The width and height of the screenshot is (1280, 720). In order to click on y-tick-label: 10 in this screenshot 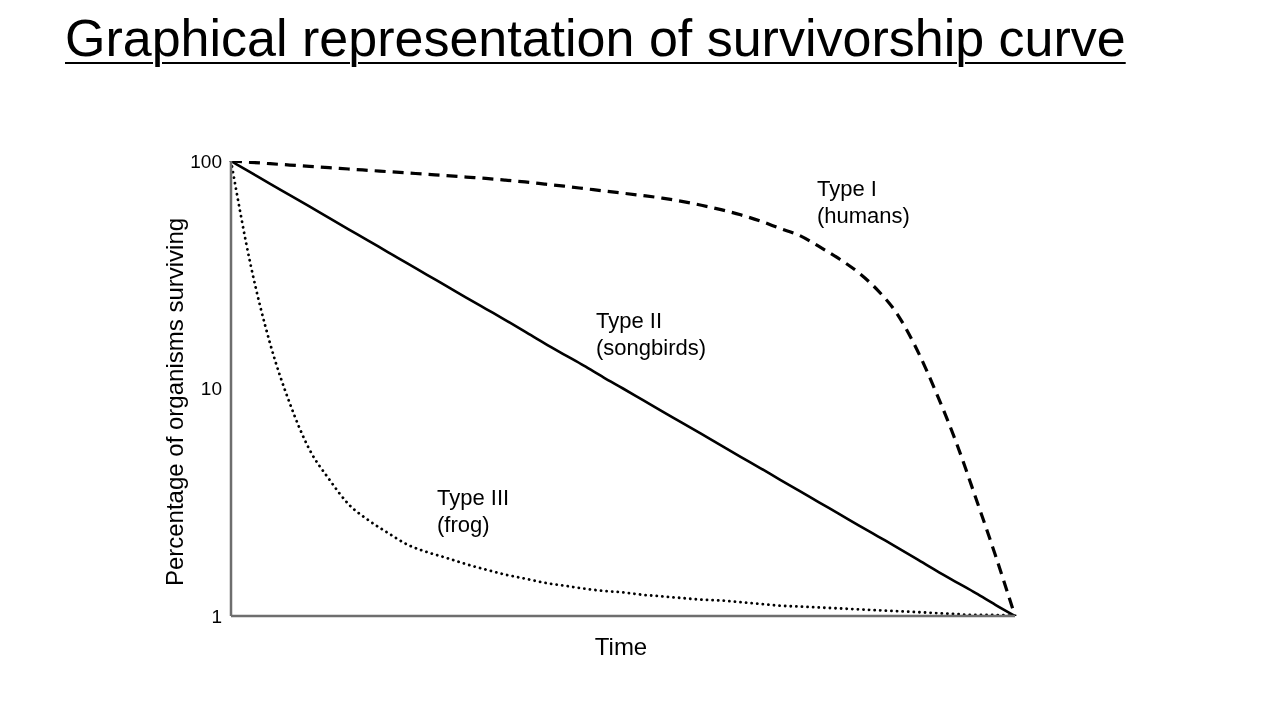, I will do `click(211, 389)`.